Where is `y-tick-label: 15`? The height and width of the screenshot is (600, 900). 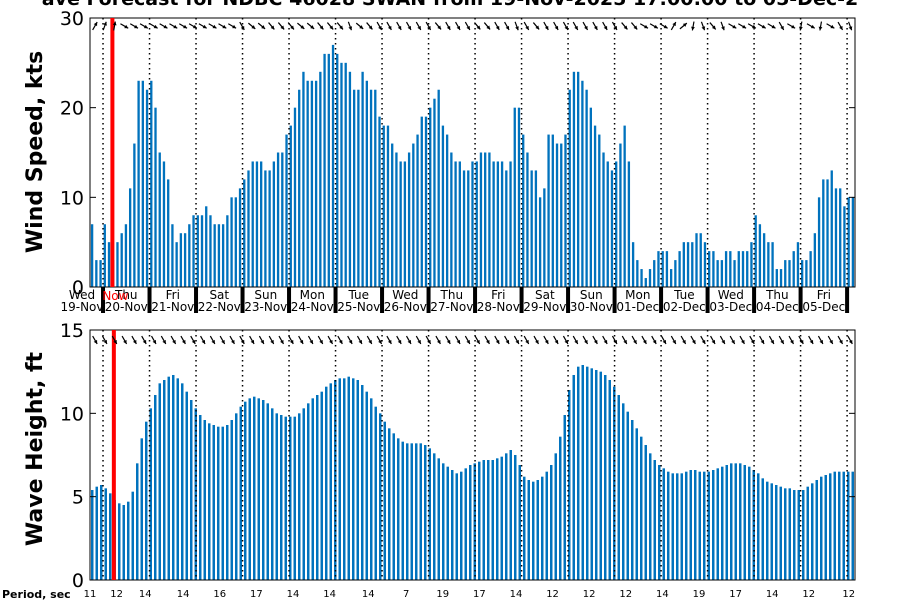 y-tick-label: 15 is located at coordinates (72, 331).